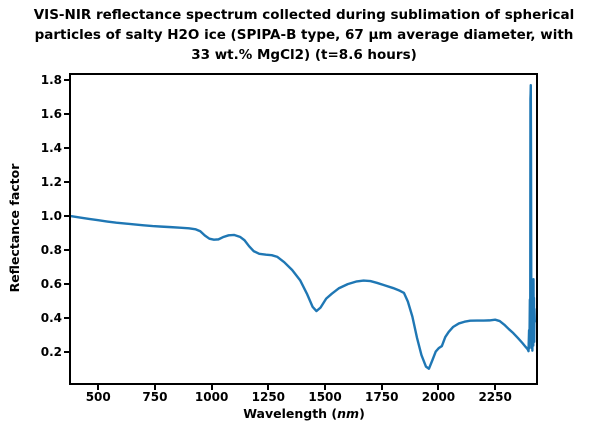  Describe the element at coordinates (51, 250) in the screenshot. I see `y-tick-label: 0.8` at that location.